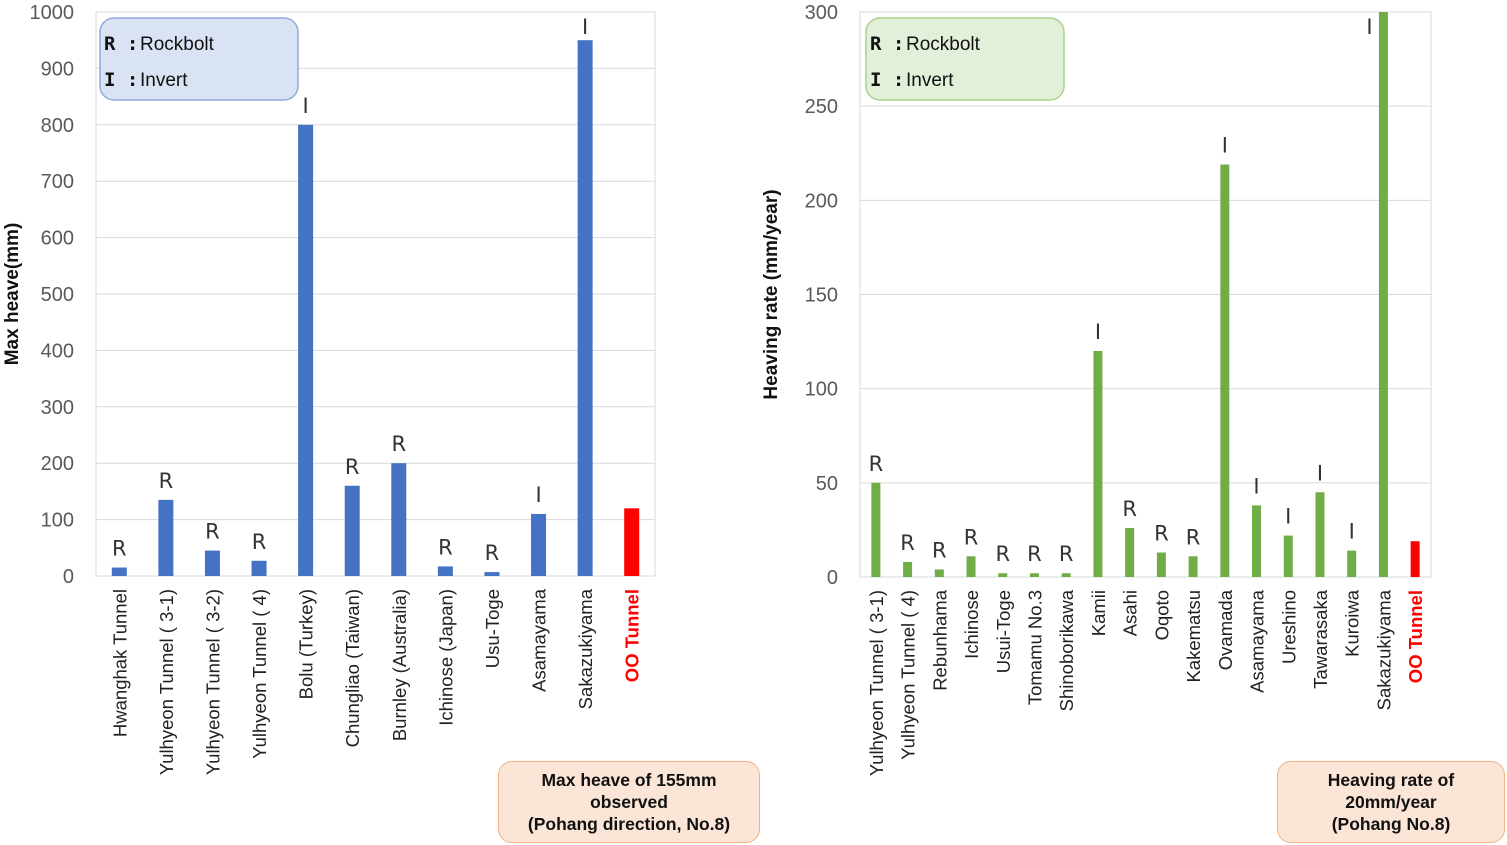 This screenshot has width=1507, height=845. I want to click on left-note-line-2: observed, so click(629, 802).